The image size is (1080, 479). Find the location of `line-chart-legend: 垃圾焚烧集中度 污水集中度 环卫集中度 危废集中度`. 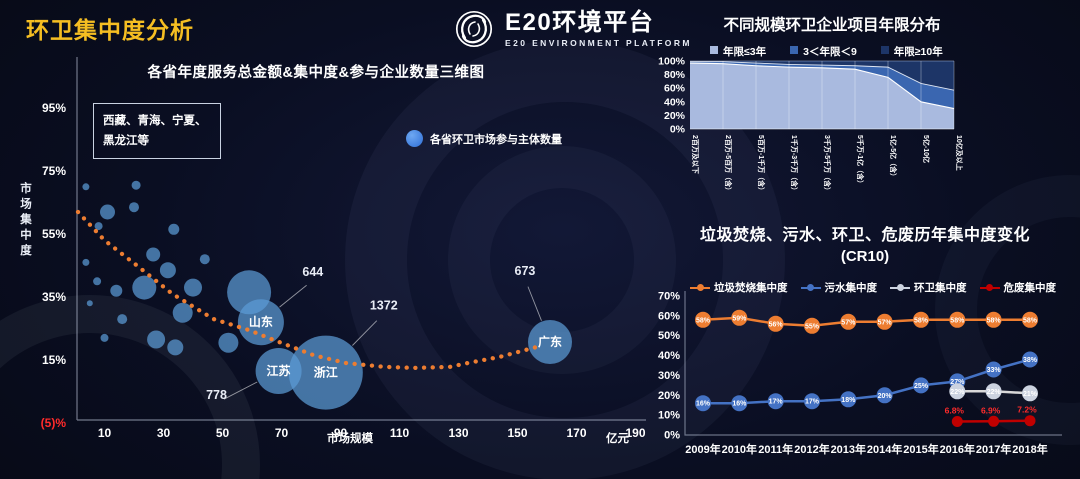

line-chart-legend: 垃圾焚烧集中度 污水集中度 环卫集中度 危废集中度 is located at coordinates (873, 287).